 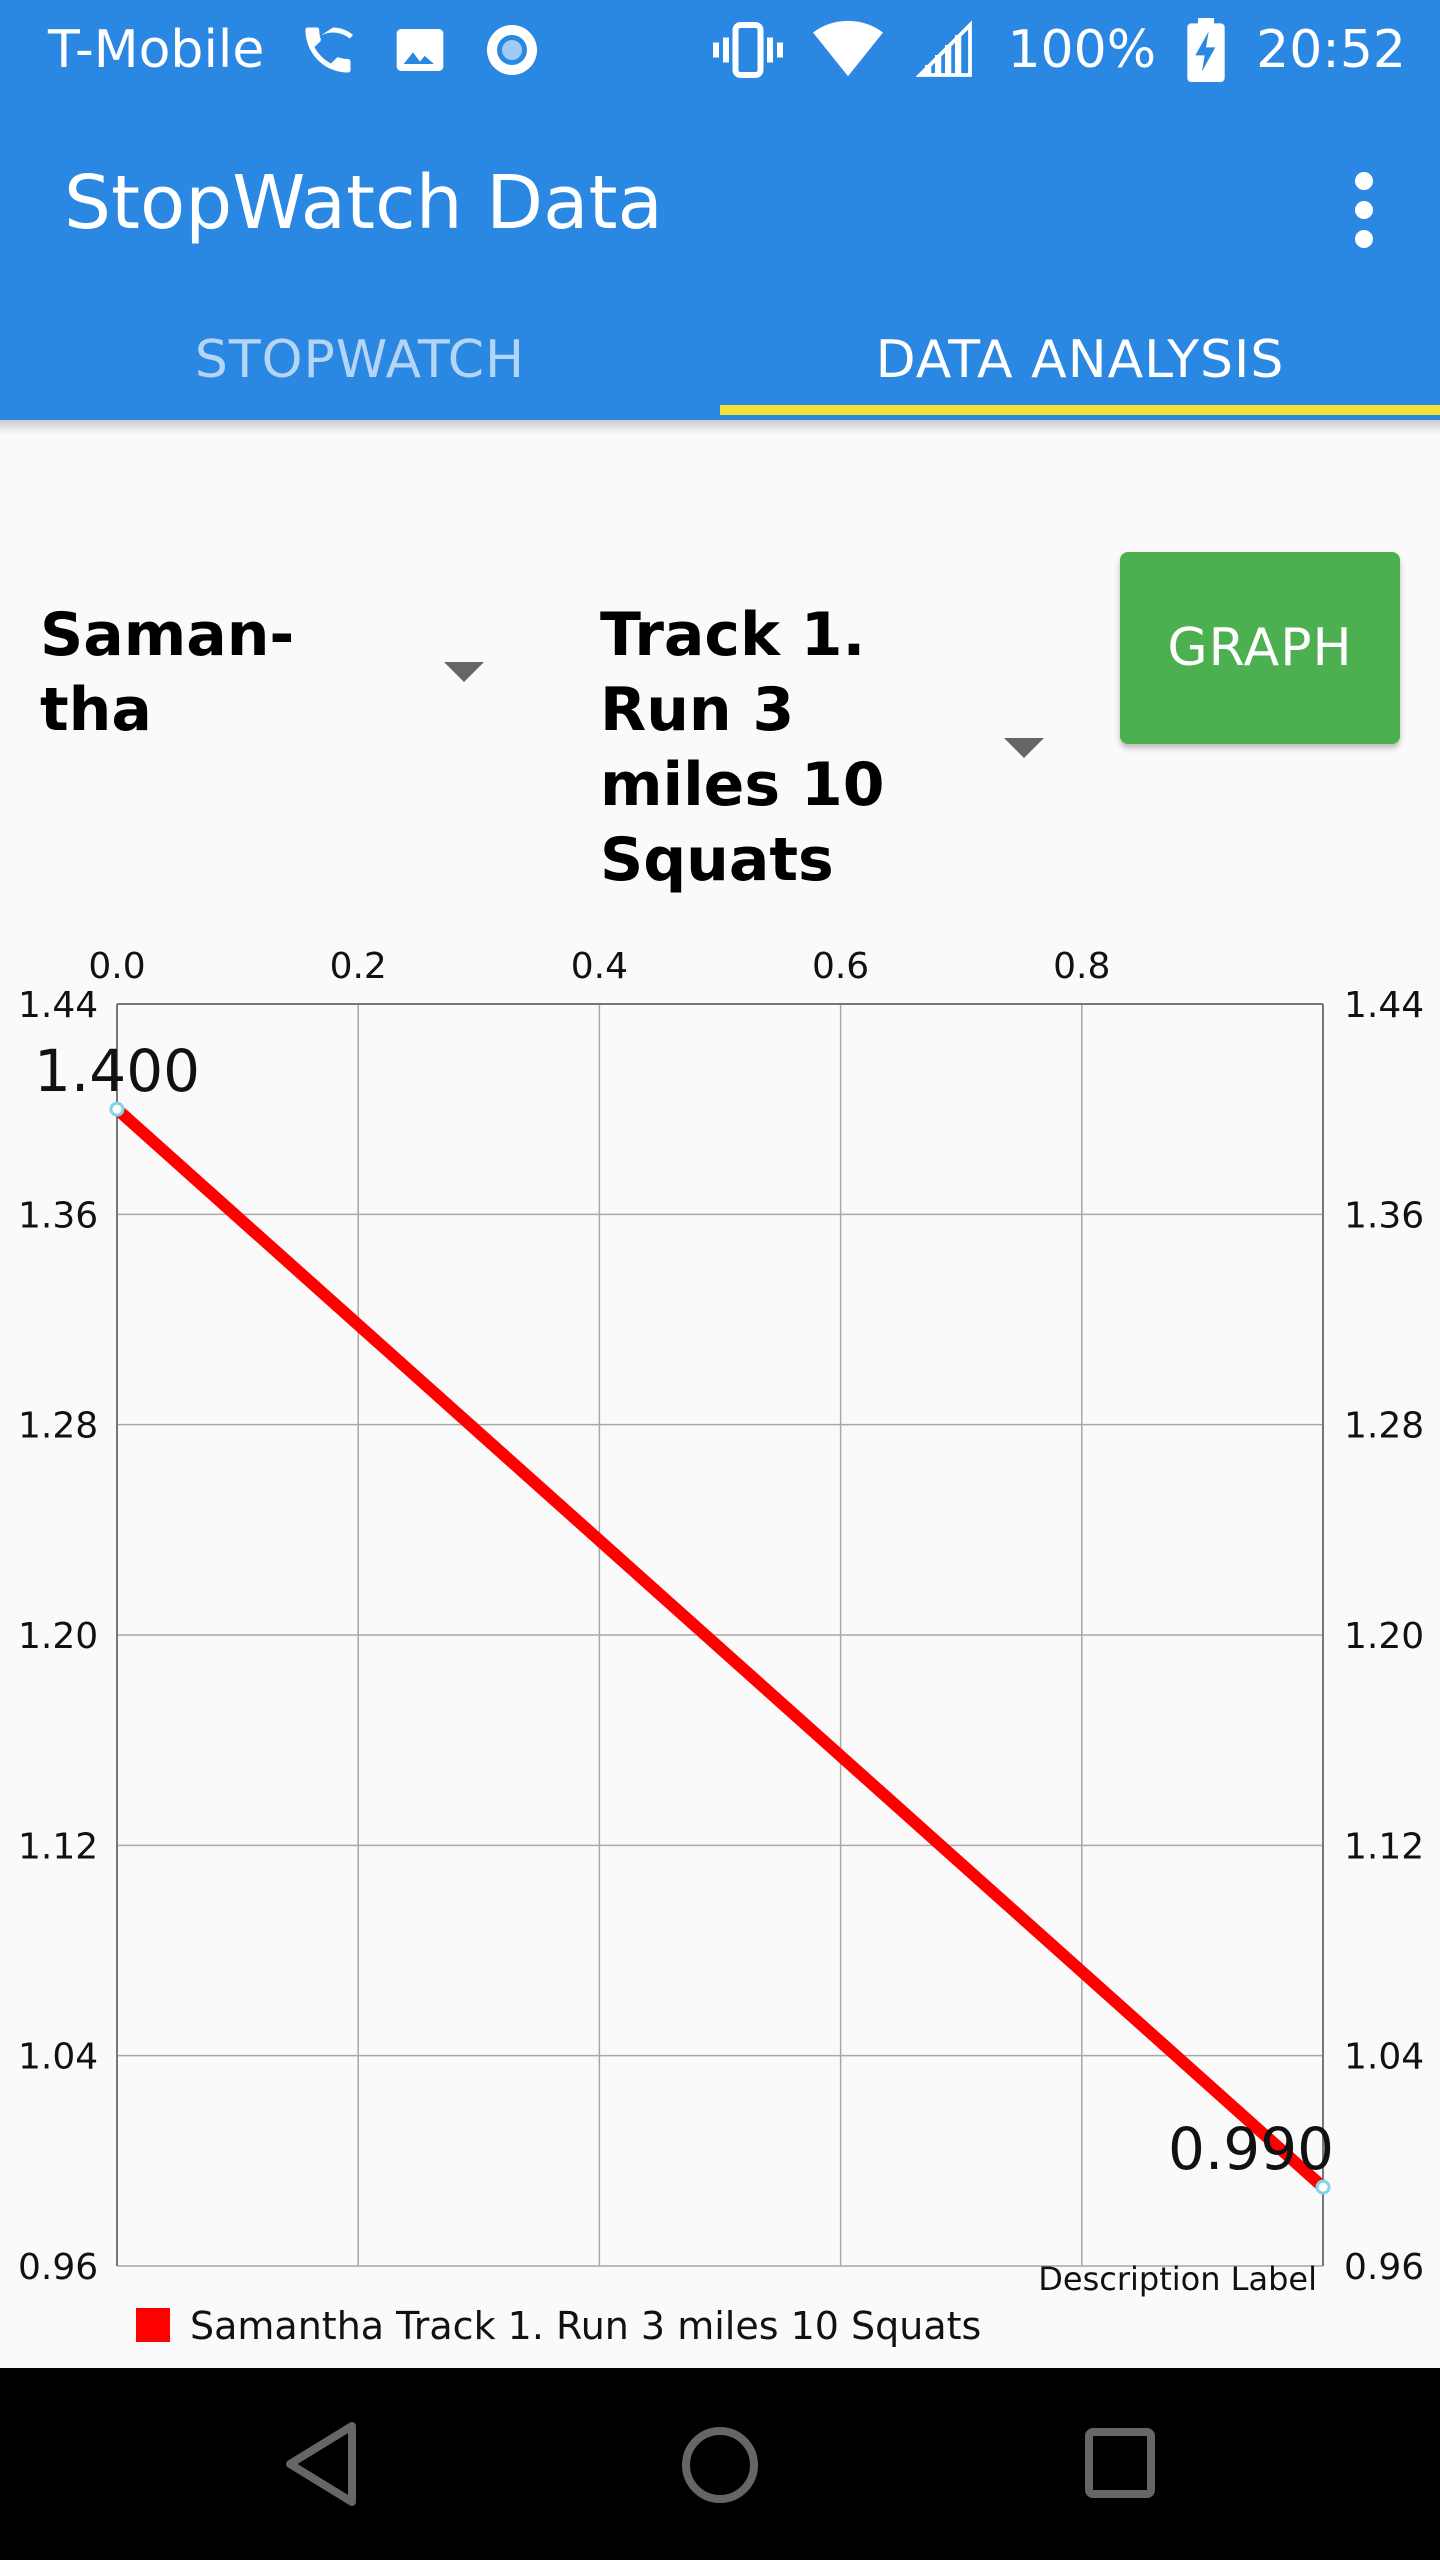 I want to click on track-select-value: Track 1. Run 3 miles 10 Squats, so click(x=742, y=748).